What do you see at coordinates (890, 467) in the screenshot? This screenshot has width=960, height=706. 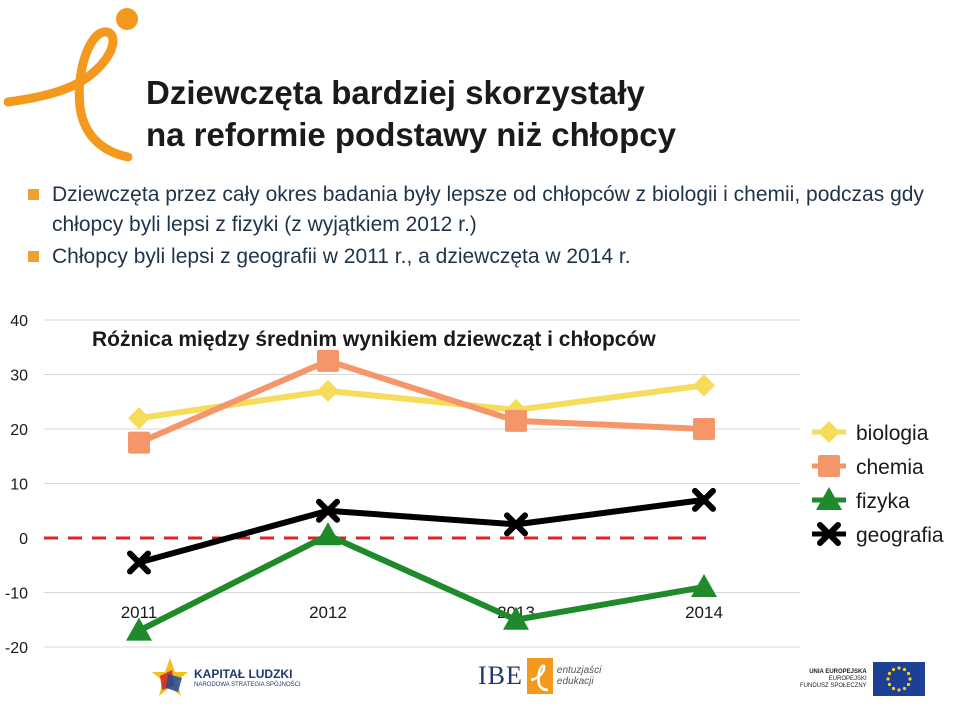 I see `legend-label: chemia` at bounding box center [890, 467].